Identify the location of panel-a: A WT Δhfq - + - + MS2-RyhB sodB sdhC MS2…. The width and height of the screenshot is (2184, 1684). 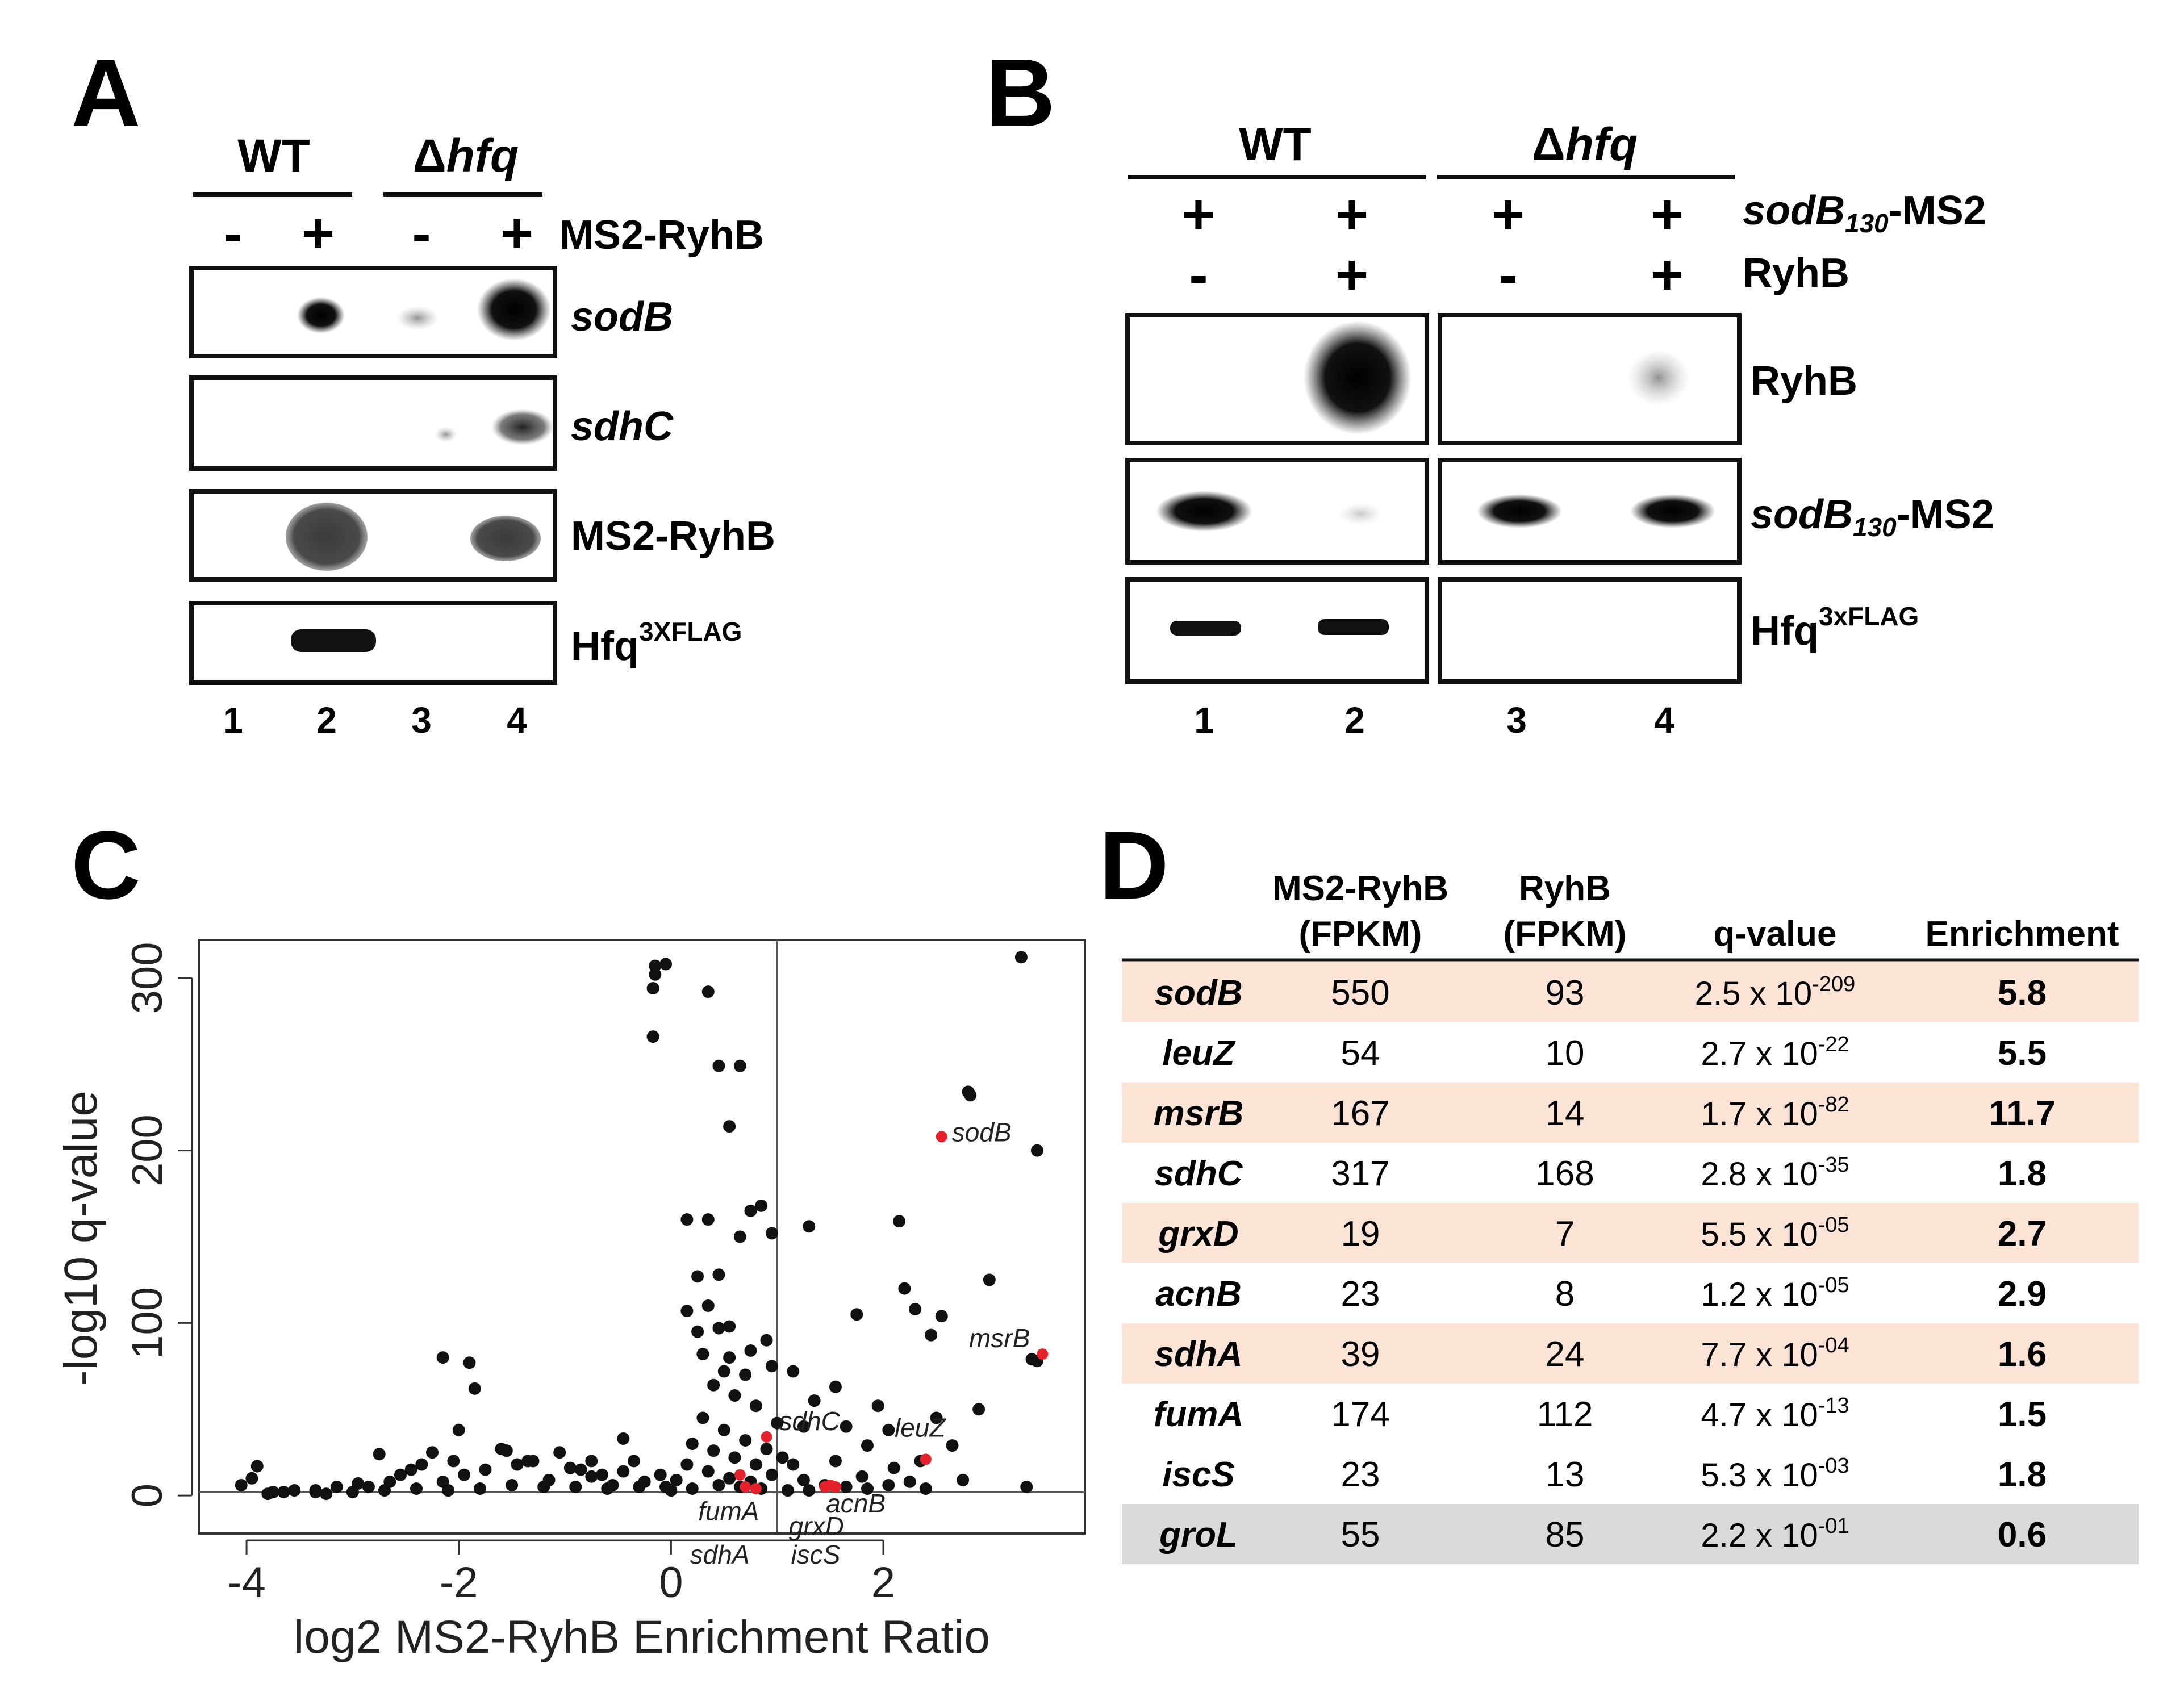
(423, 390).